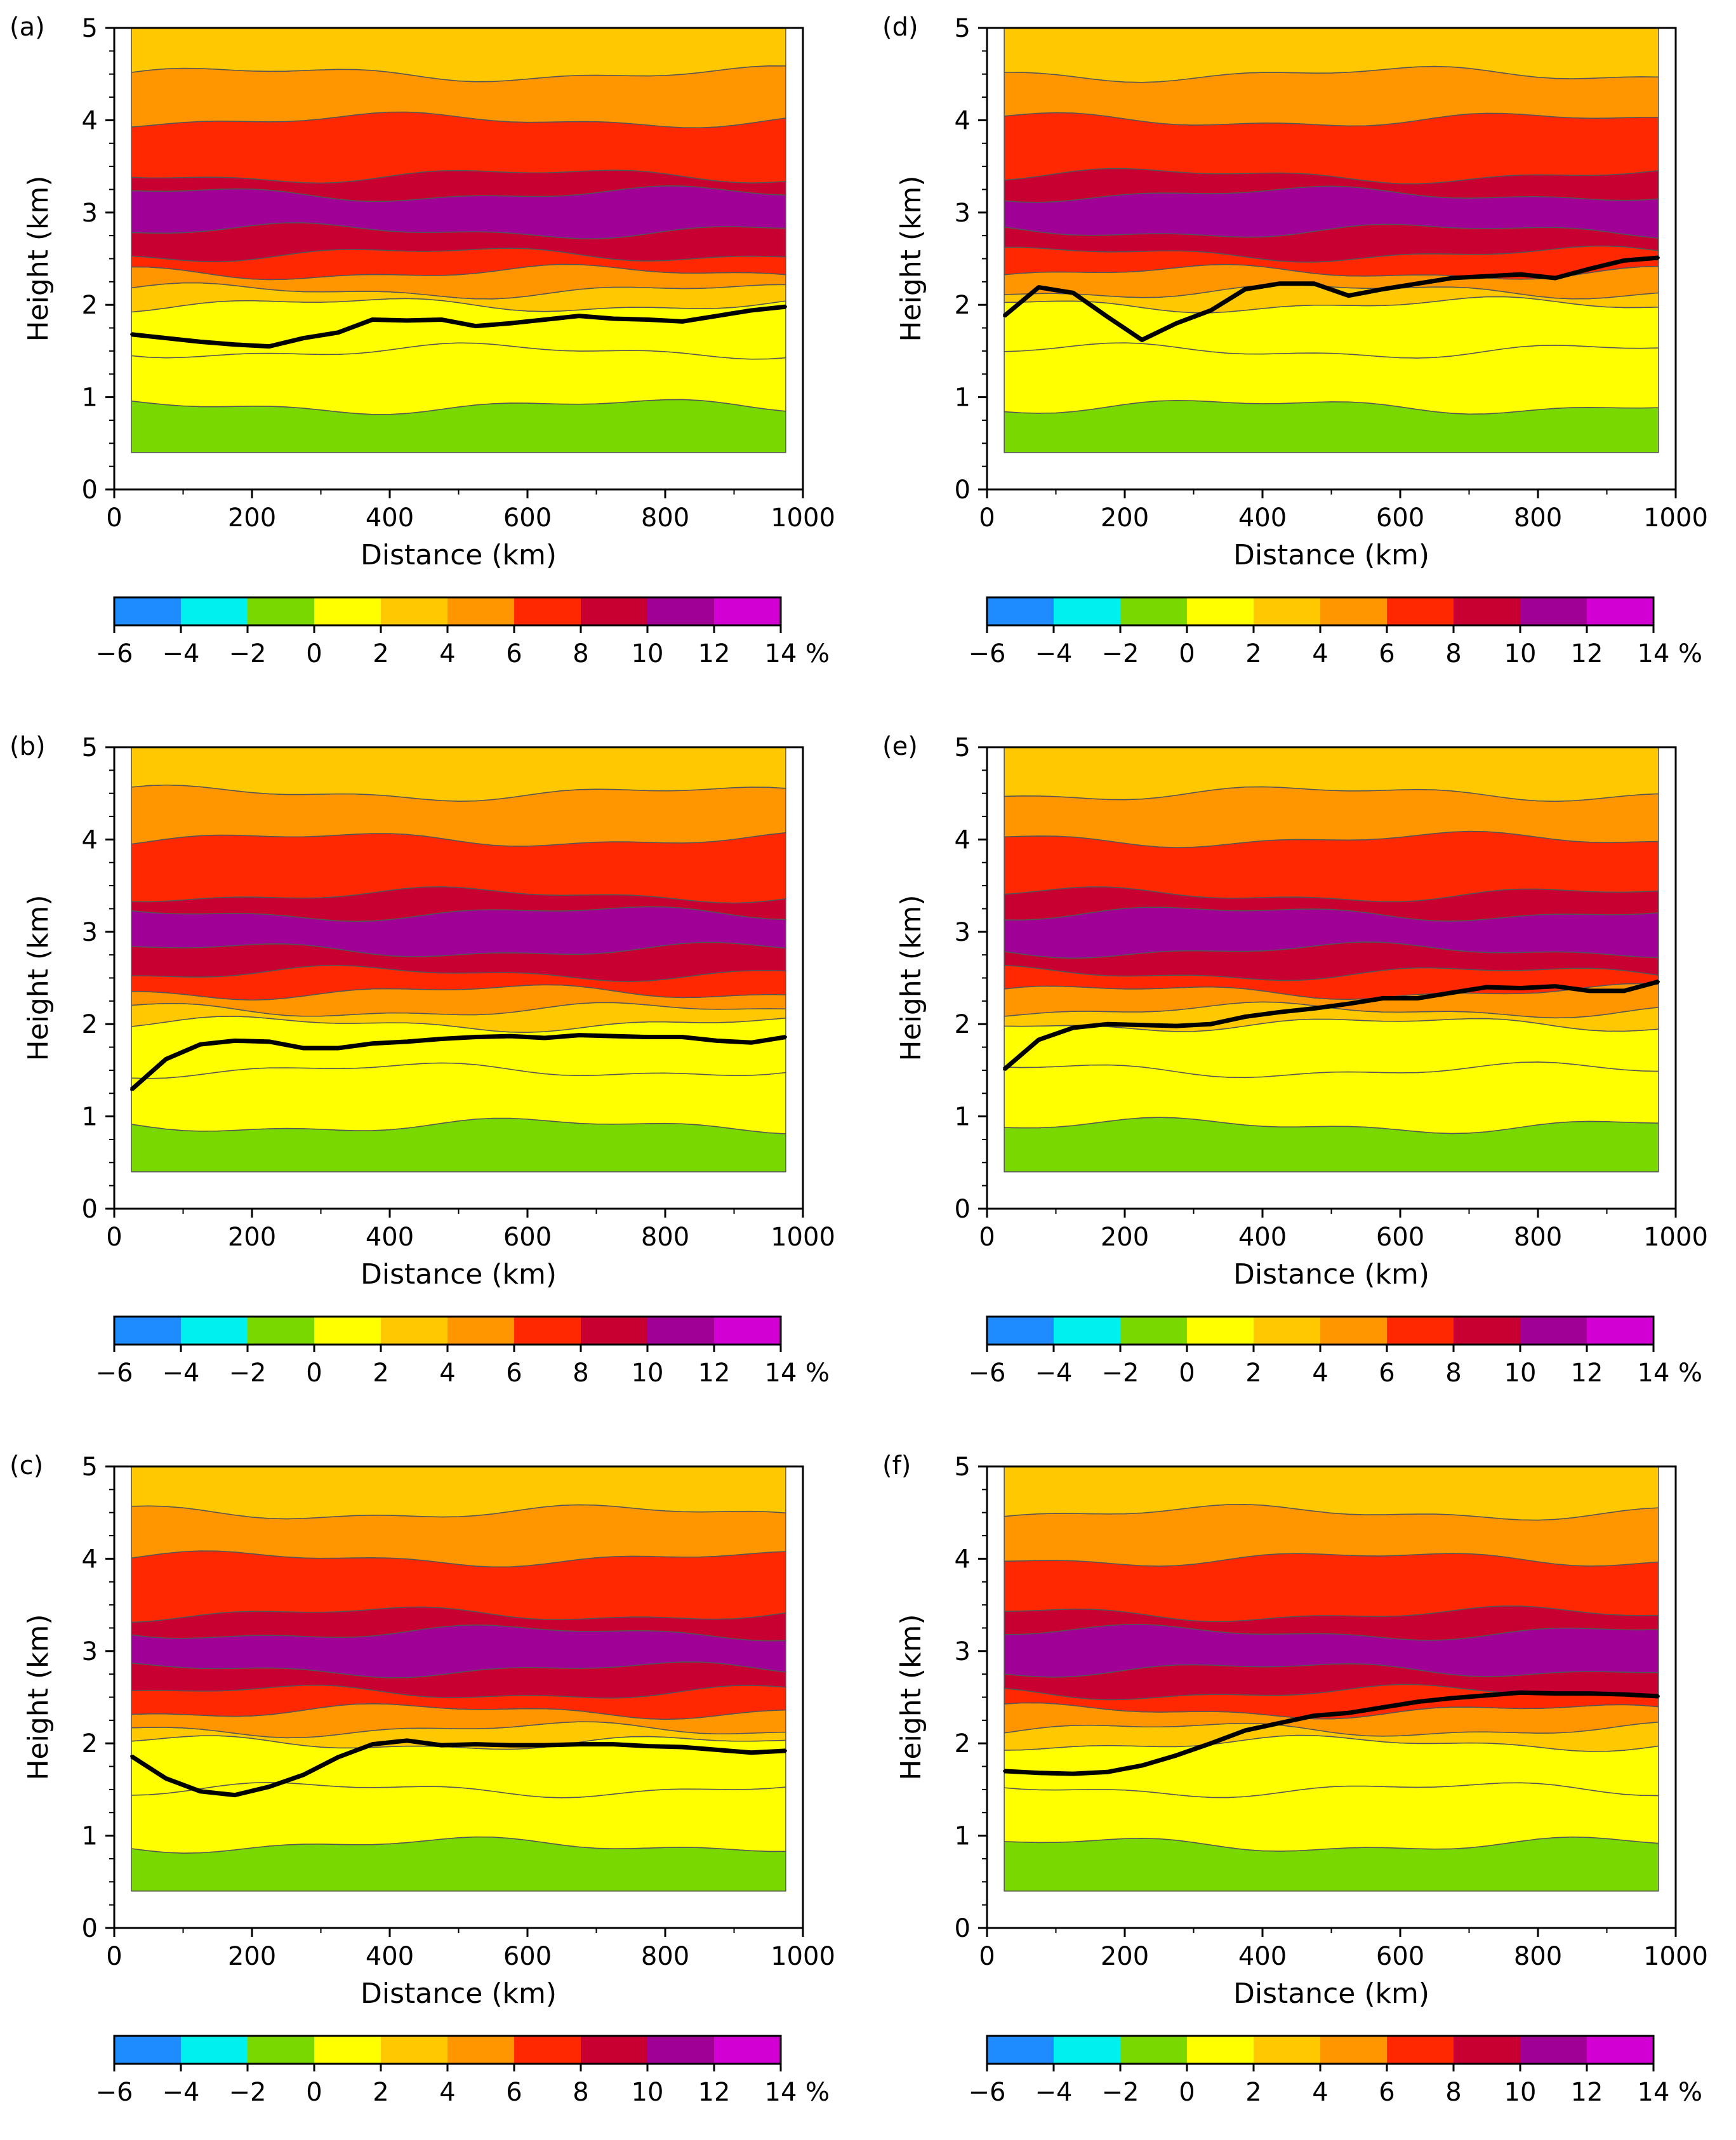 The image size is (1736, 2140). What do you see at coordinates (1587, 653) in the screenshot?
I see `colorbar-tick-label: 12` at bounding box center [1587, 653].